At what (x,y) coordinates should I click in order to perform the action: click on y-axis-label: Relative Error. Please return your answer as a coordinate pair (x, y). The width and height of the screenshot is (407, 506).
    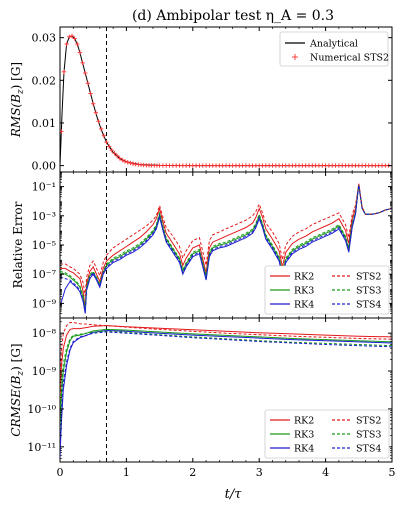
    Looking at the image, I should click on (18, 244).